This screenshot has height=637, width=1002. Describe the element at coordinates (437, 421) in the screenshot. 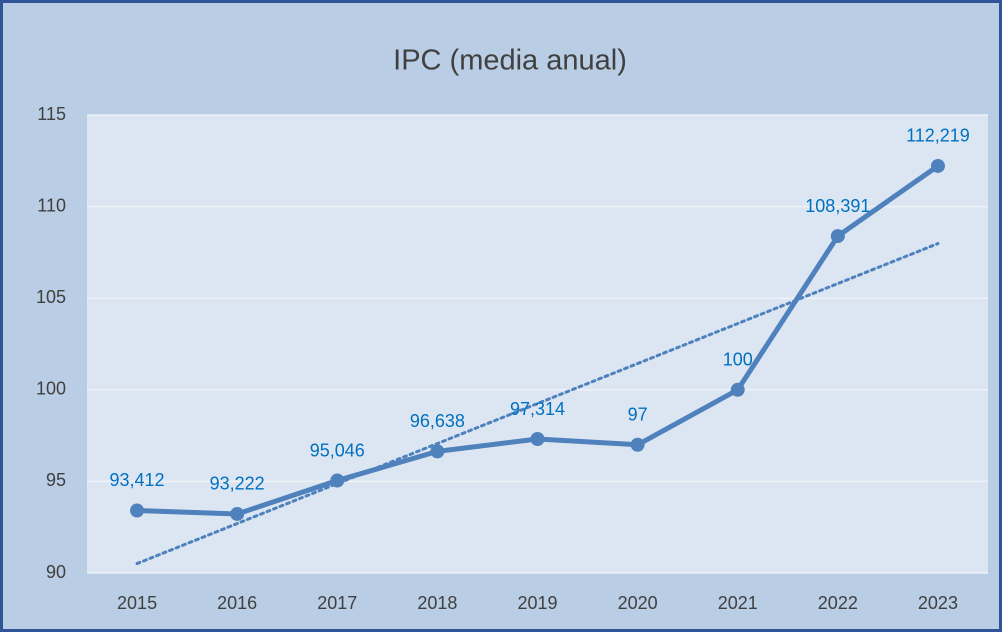

I see `data-label: 96,638` at that location.